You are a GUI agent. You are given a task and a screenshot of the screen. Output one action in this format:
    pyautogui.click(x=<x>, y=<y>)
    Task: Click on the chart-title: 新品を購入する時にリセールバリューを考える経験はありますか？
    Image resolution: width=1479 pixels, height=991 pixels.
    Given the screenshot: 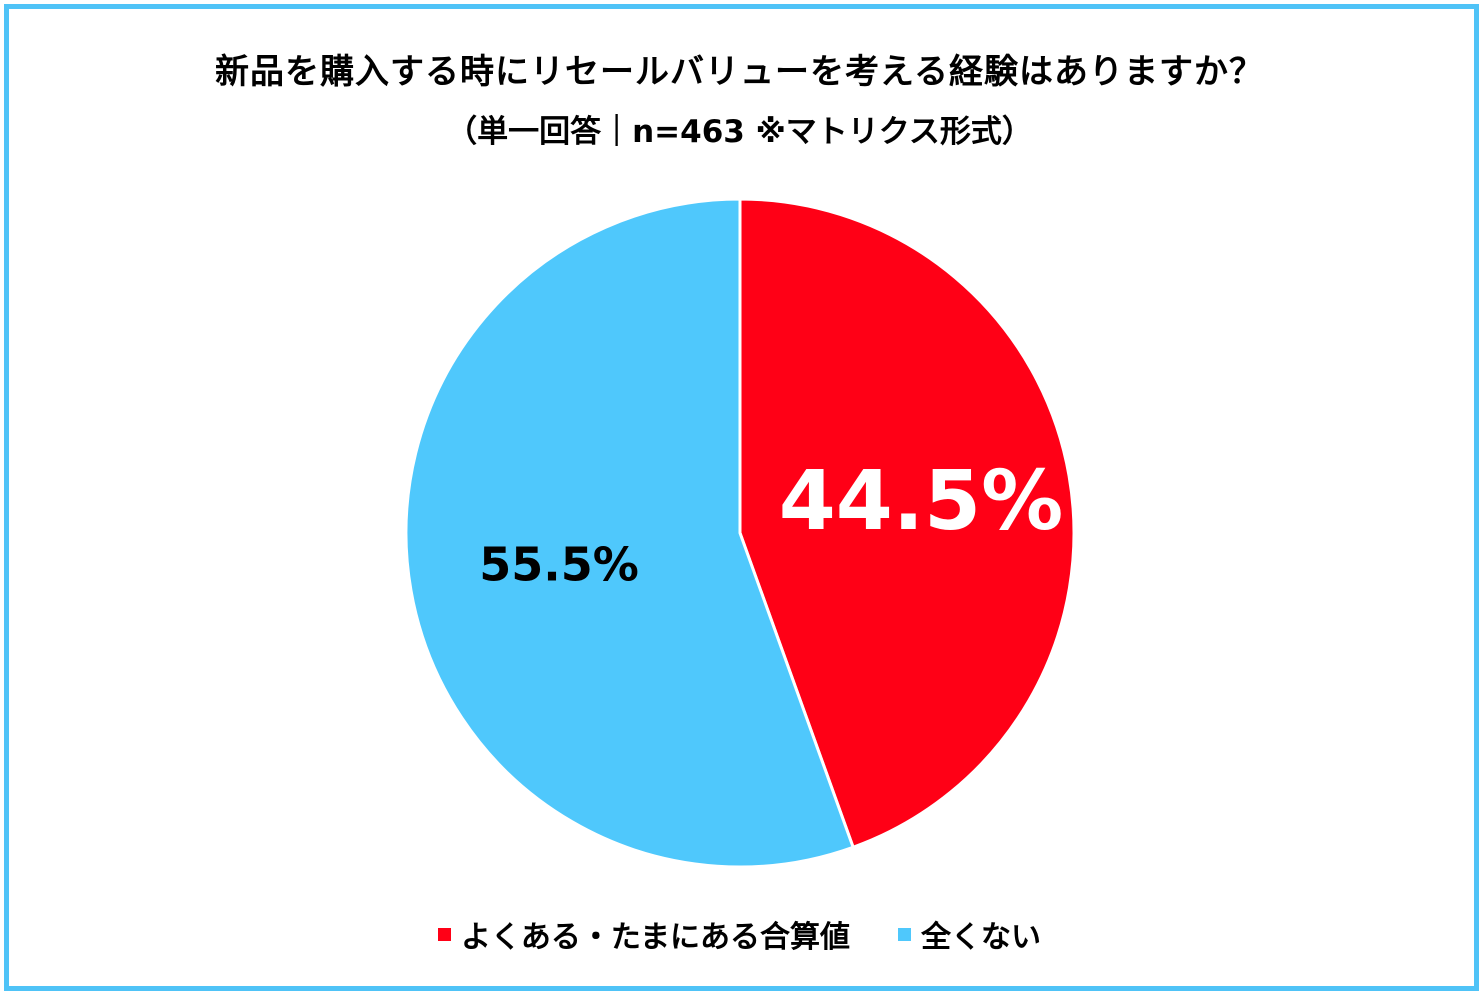 What is the action you would take?
    pyautogui.click(x=739, y=72)
    